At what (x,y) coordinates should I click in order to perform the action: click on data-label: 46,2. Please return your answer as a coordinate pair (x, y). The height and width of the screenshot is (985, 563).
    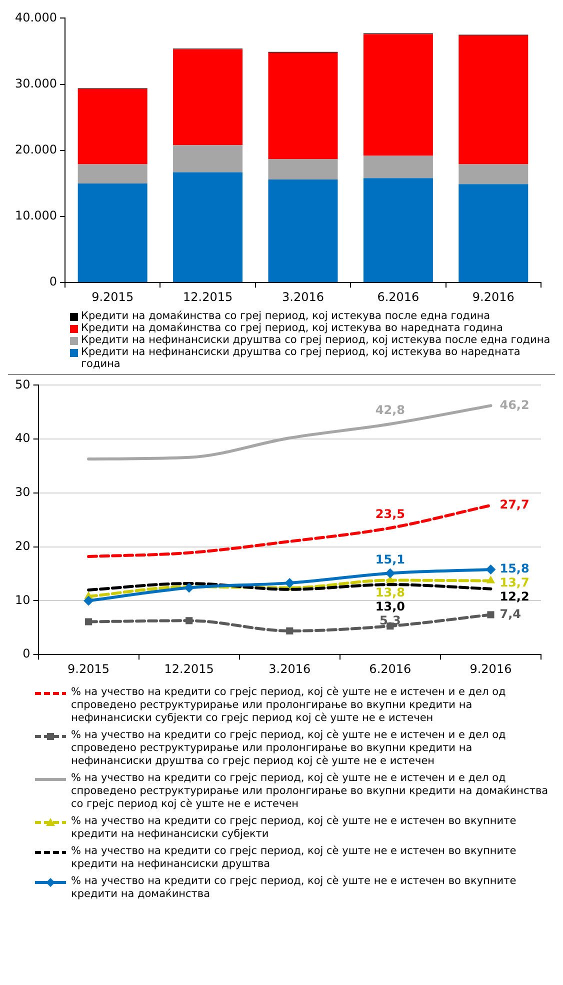
    Looking at the image, I should click on (515, 405).